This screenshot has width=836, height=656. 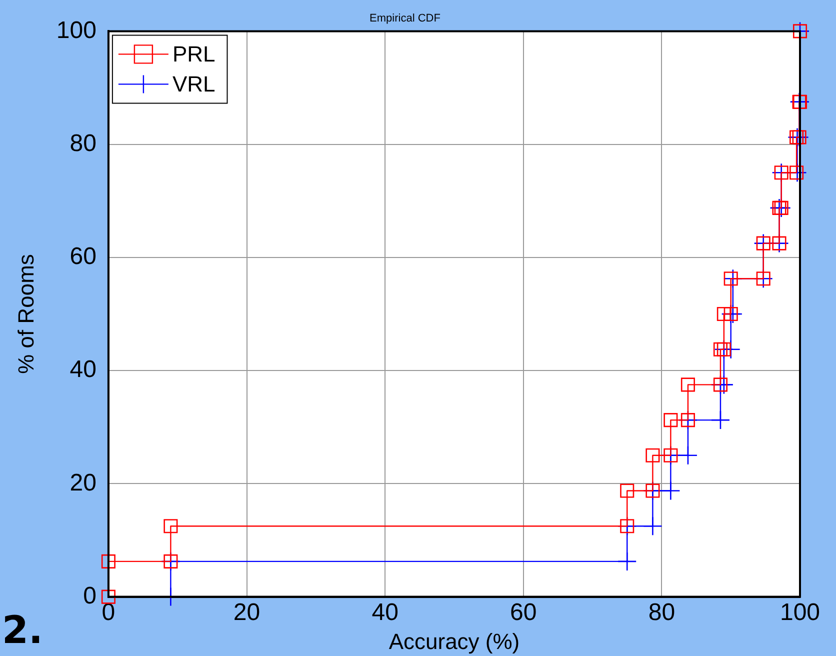 What do you see at coordinates (194, 53) in the screenshot?
I see `legend-label: PRL` at bounding box center [194, 53].